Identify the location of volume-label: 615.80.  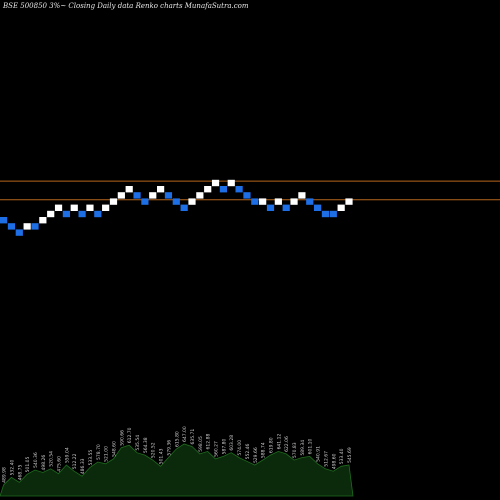
(177, 439).